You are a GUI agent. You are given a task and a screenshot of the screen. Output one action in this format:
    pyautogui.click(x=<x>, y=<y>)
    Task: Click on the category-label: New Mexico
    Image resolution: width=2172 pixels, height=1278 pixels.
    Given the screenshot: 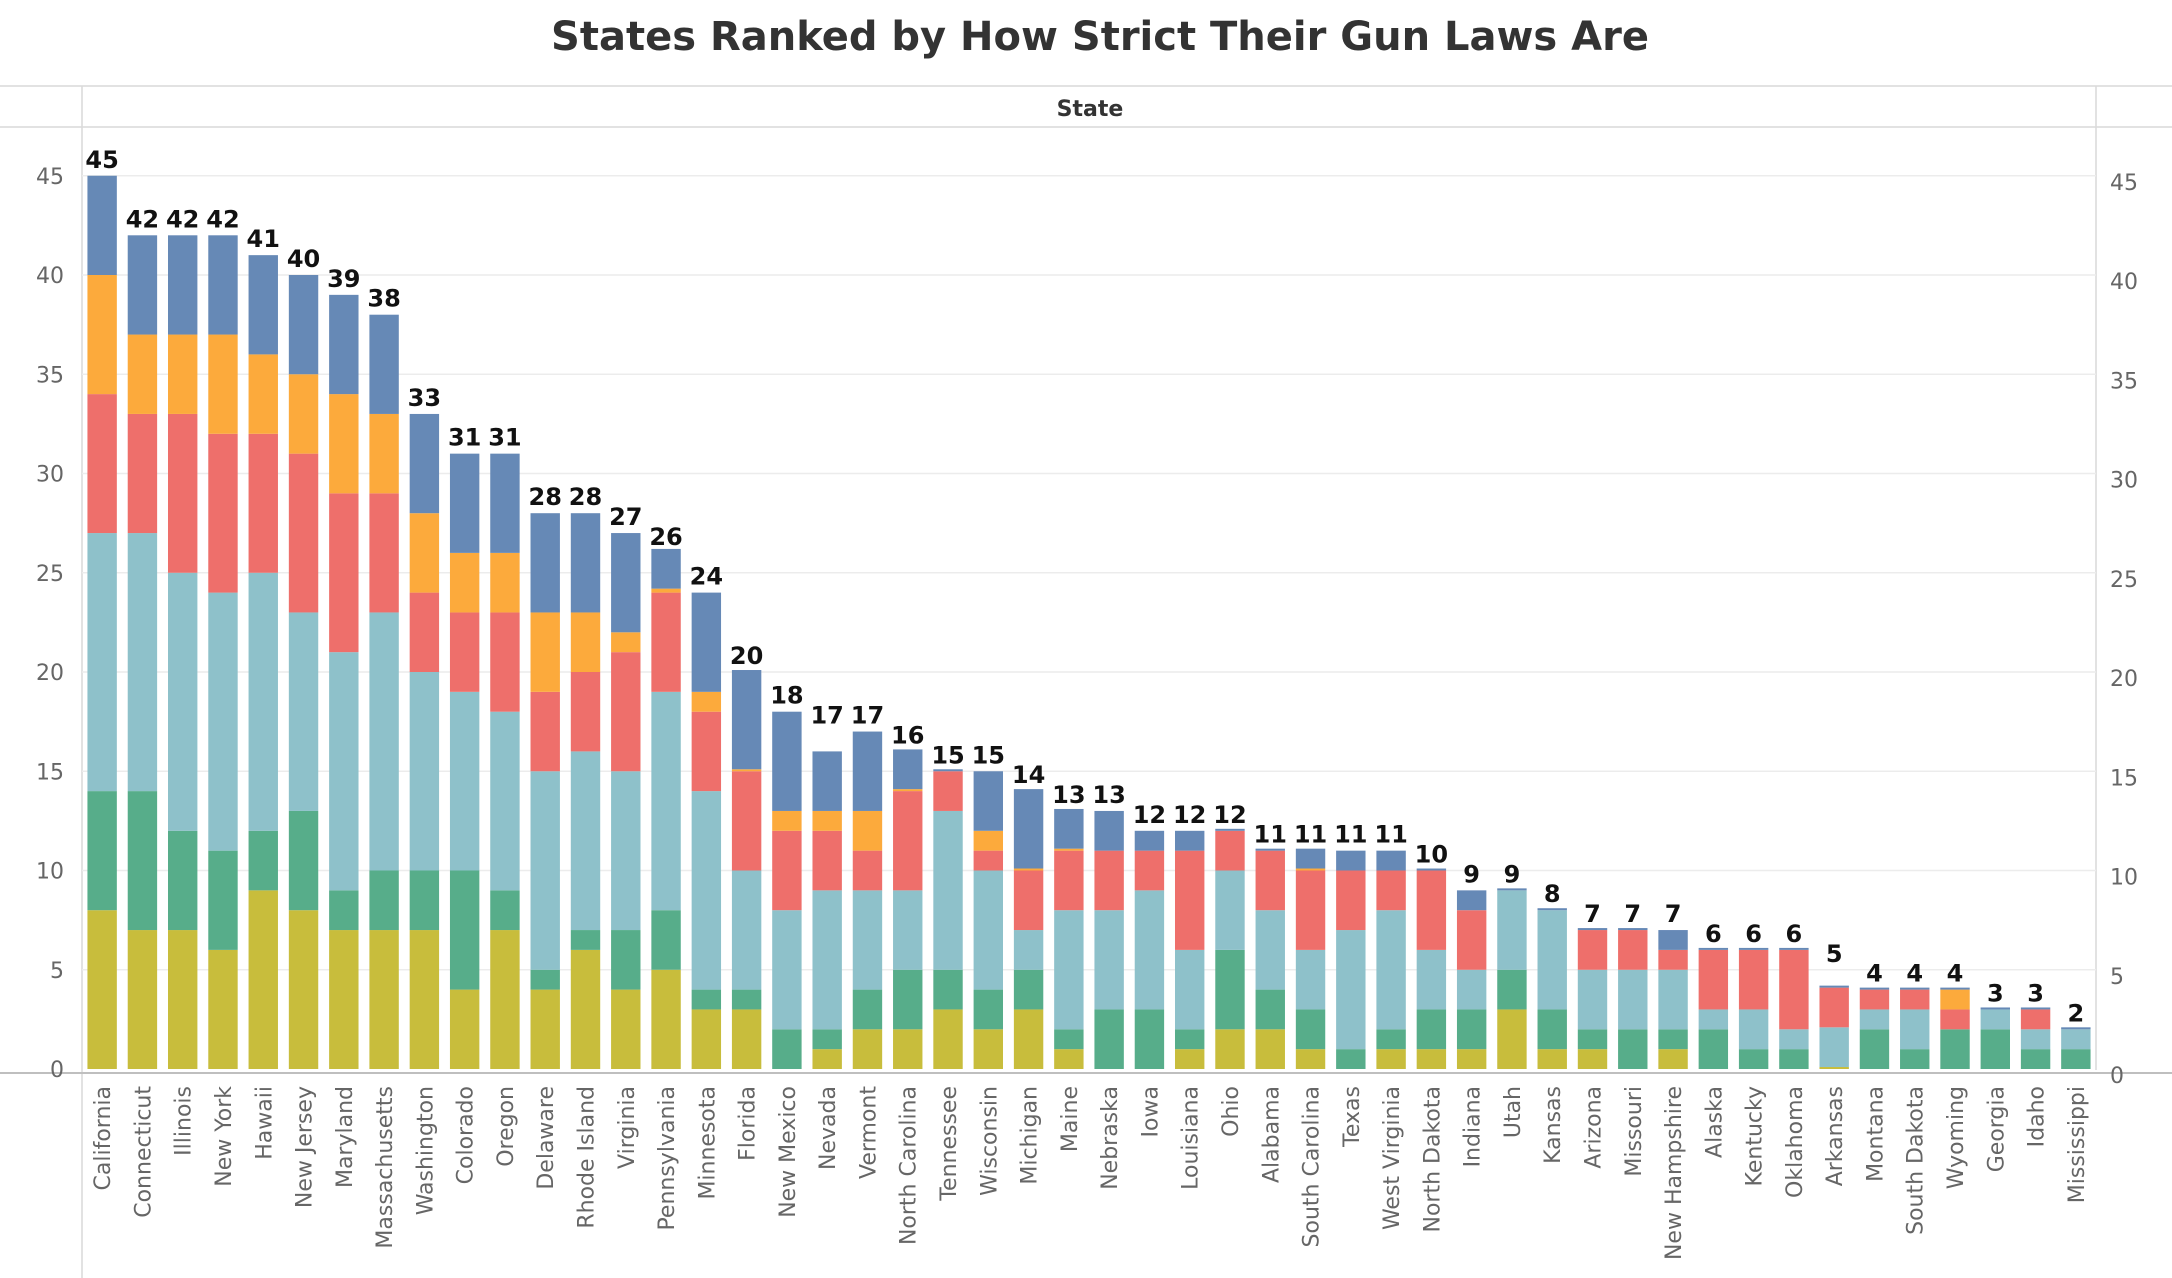 What is the action you would take?
    pyautogui.click(x=788, y=1152)
    